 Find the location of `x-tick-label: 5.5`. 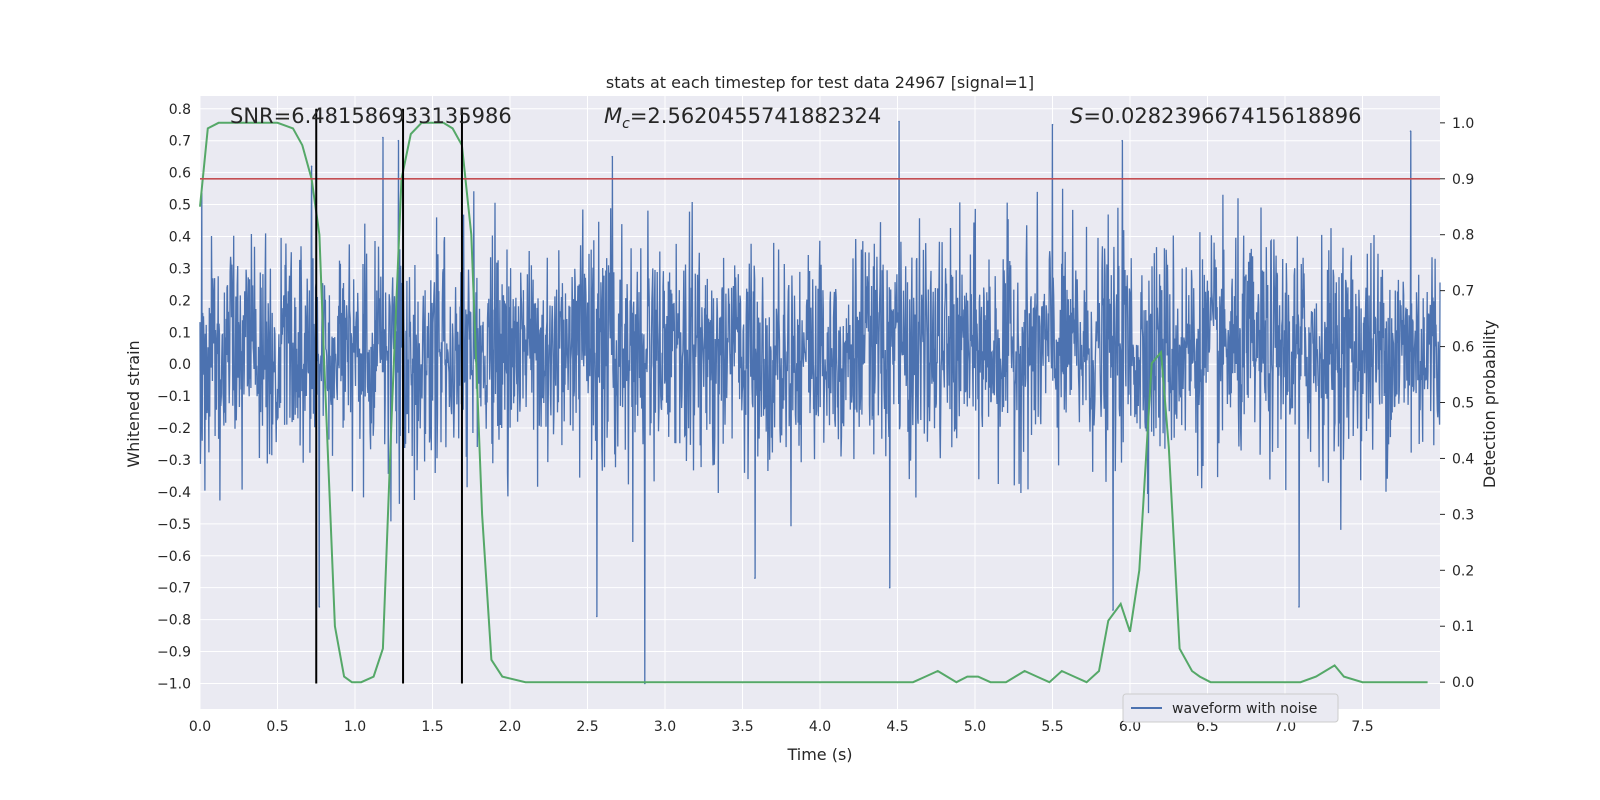

x-tick-label: 5.5 is located at coordinates (1052, 727).